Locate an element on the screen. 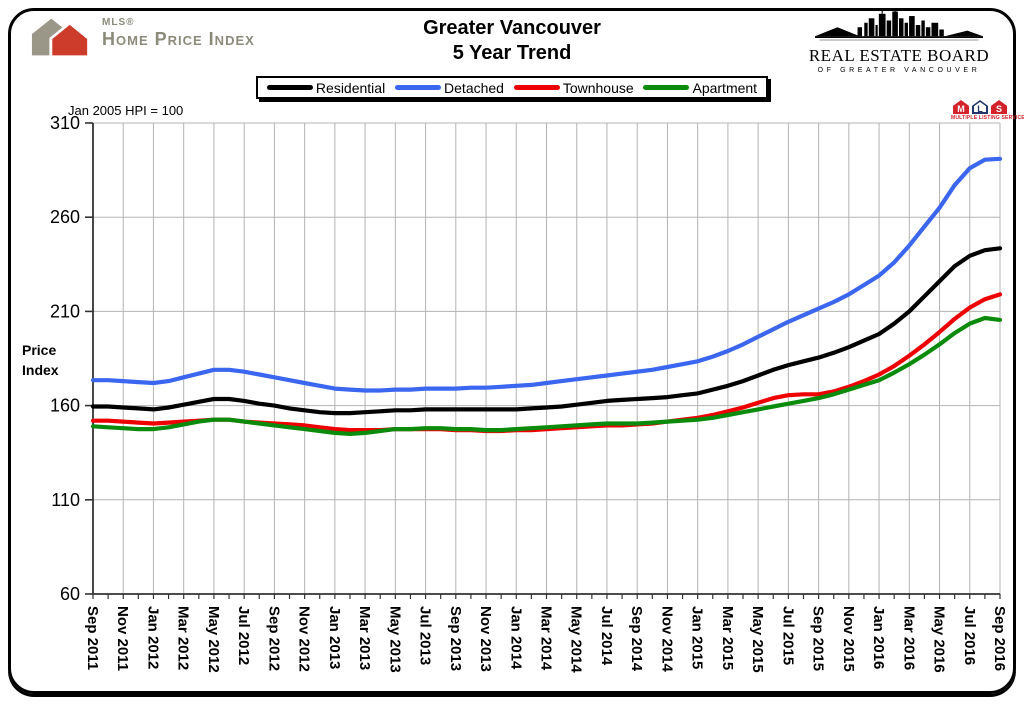  svg-text: Jul 2013 is located at coordinates (425, 635).